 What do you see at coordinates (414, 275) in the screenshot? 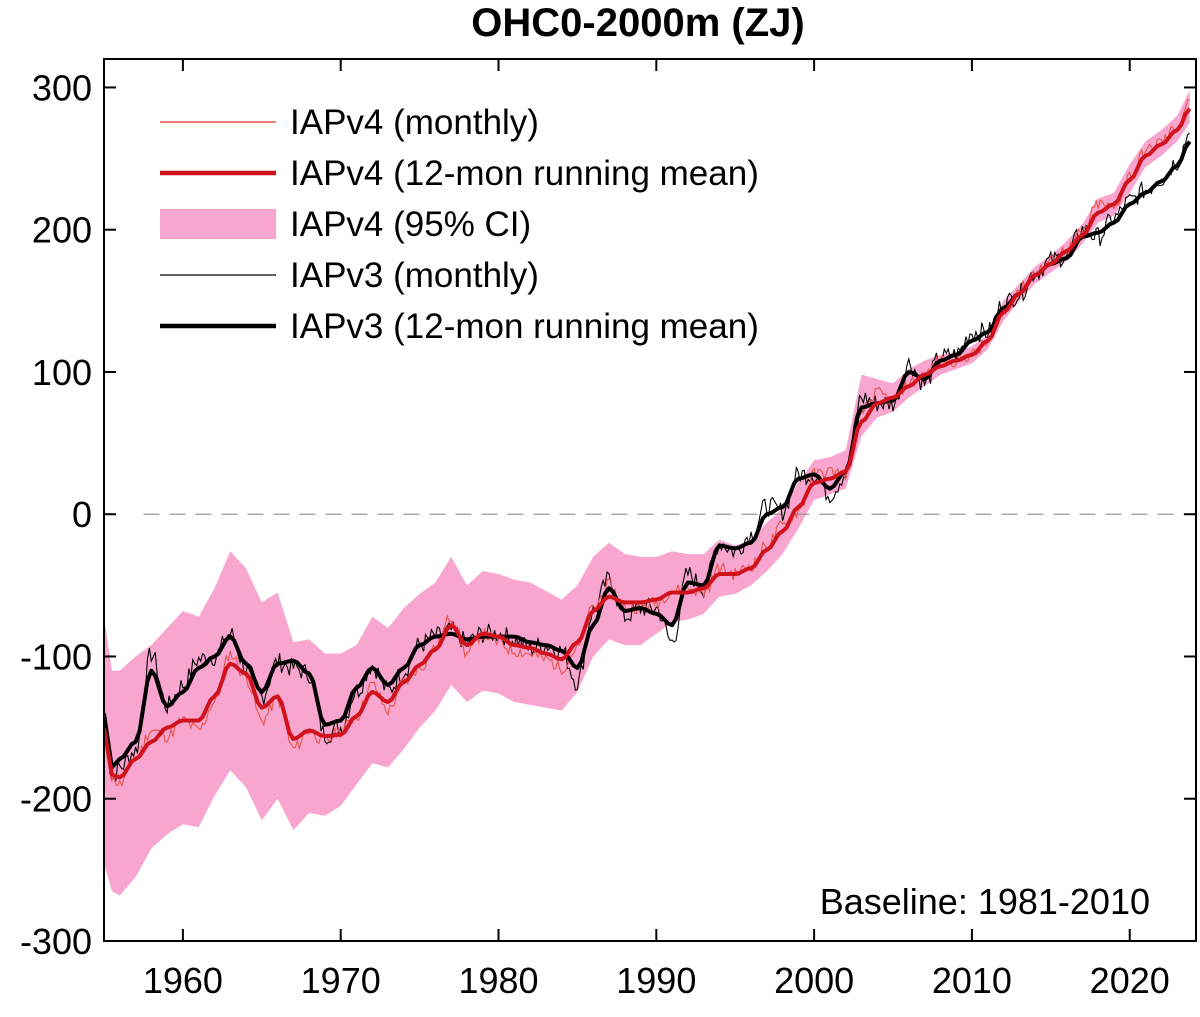
I see `legend-label: IAPv3 (monthly)` at bounding box center [414, 275].